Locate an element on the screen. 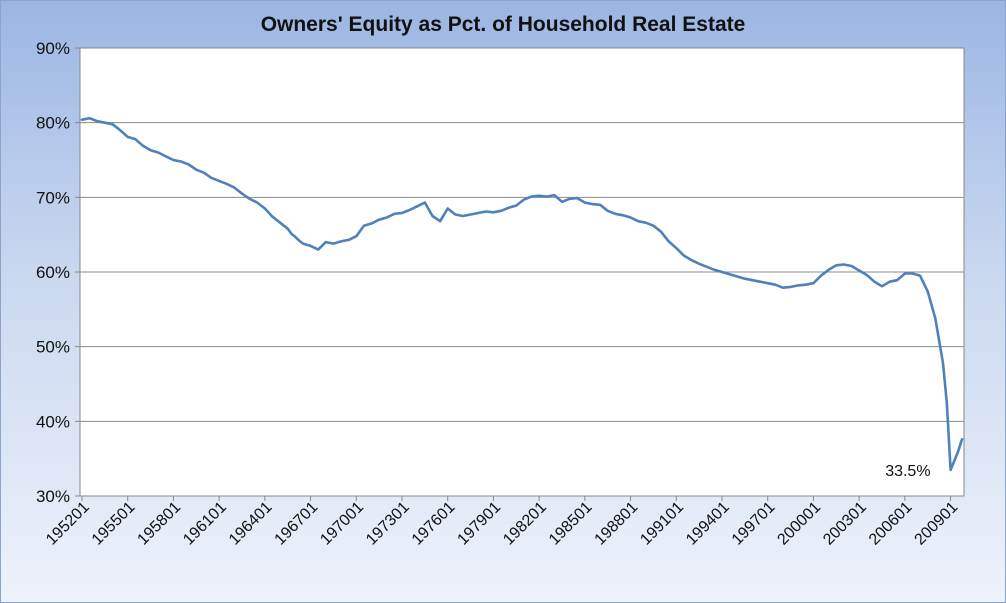 Image resolution: width=1006 pixels, height=603 pixels. x-tick-label: 196401 is located at coordinates (251, 524).